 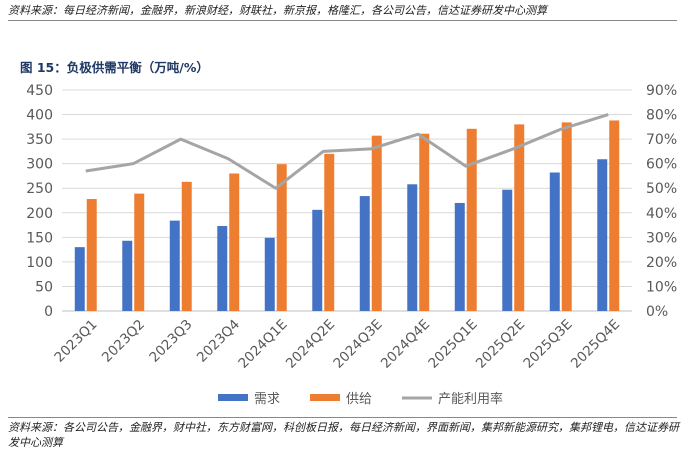 What do you see at coordinates (39, 214) in the screenshot?
I see `left-tick-label: 200` at bounding box center [39, 214].